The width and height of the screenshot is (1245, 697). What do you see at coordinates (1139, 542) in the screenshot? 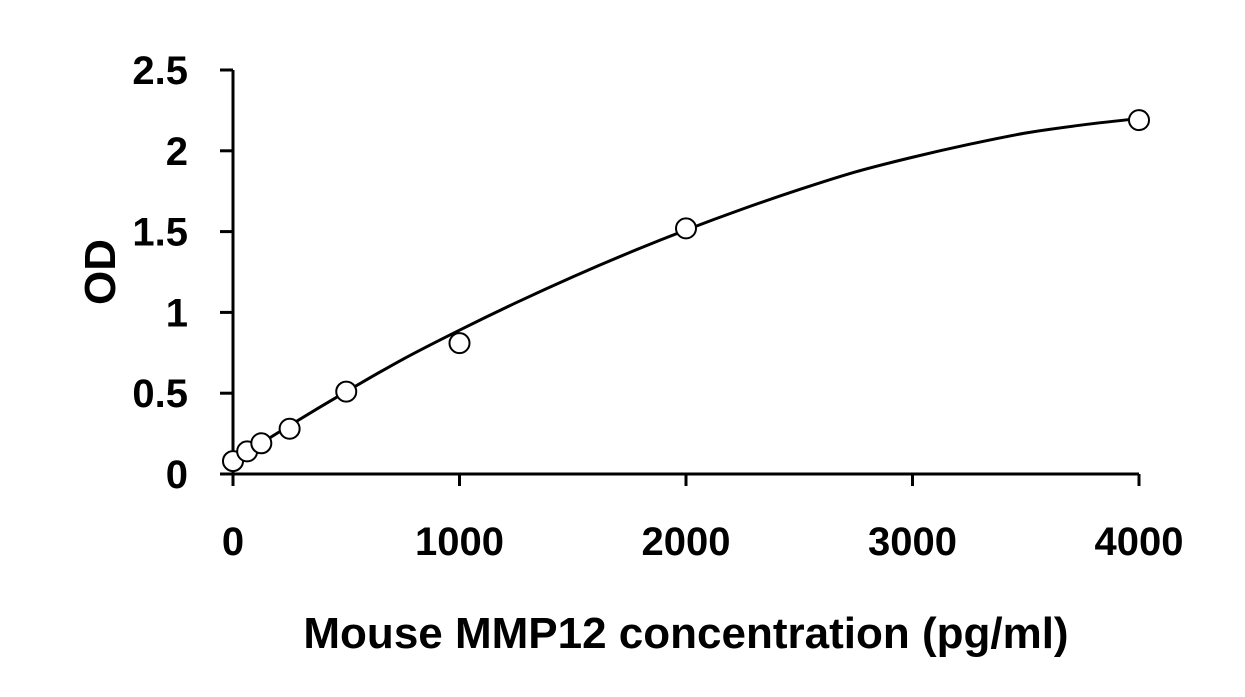
I see `x-tick-label: 4000` at bounding box center [1139, 542].